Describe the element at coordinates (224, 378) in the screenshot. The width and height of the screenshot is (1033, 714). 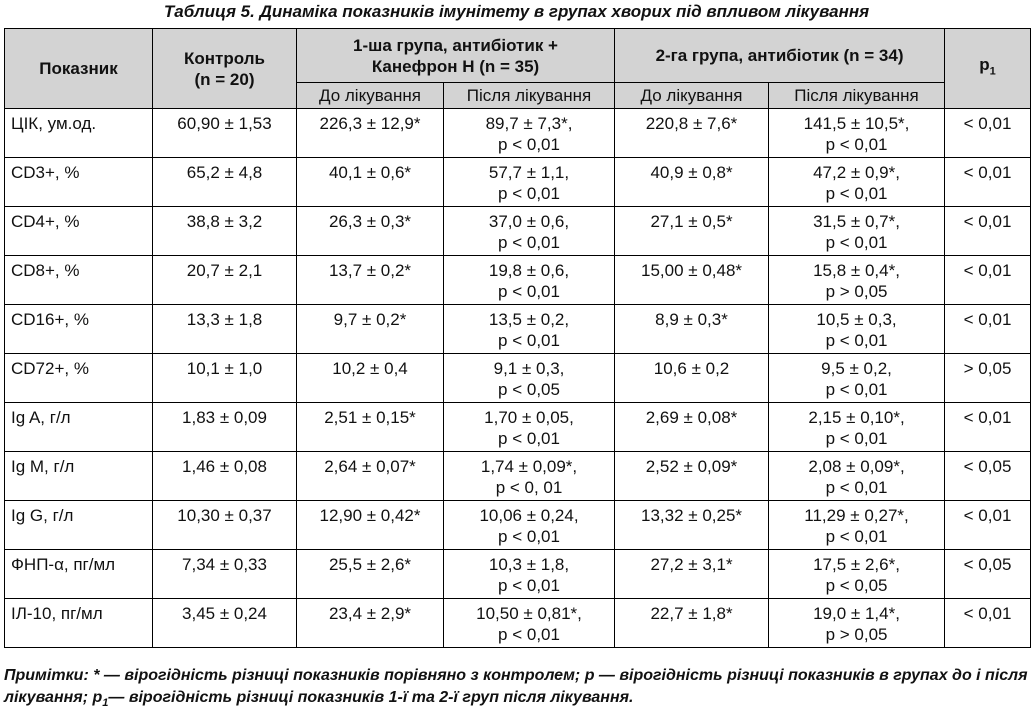
I see `table-cell: 10,1 ± 1,0` at that location.